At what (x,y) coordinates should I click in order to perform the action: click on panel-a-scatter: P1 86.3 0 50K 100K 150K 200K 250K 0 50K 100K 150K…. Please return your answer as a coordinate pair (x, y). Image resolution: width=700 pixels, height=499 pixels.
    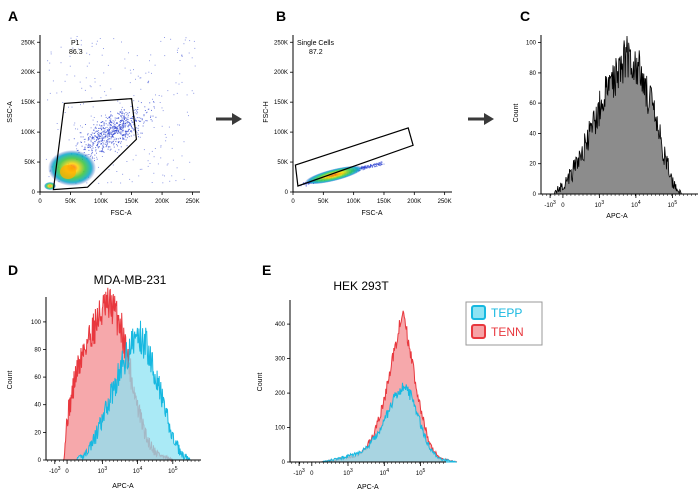
    Looking at the image, I should click on (103, 126).